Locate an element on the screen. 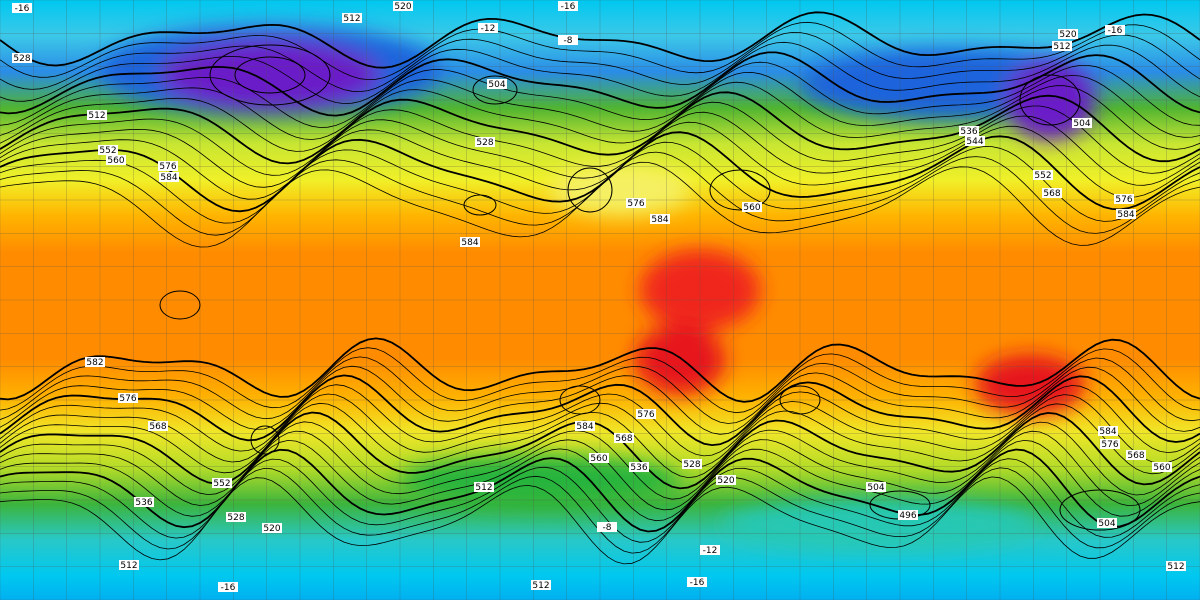 The width and height of the screenshot is (1200, 600). contour-label: 536 is located at coordinates (639, 467).